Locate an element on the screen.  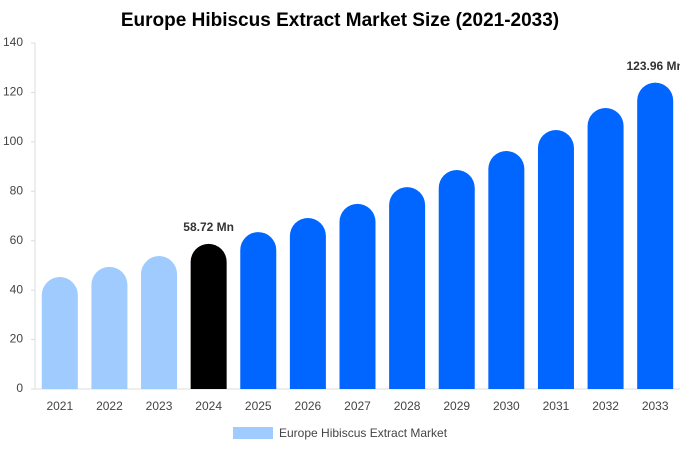
x-tick-label: 2026 is located at coordinates (308, 406).